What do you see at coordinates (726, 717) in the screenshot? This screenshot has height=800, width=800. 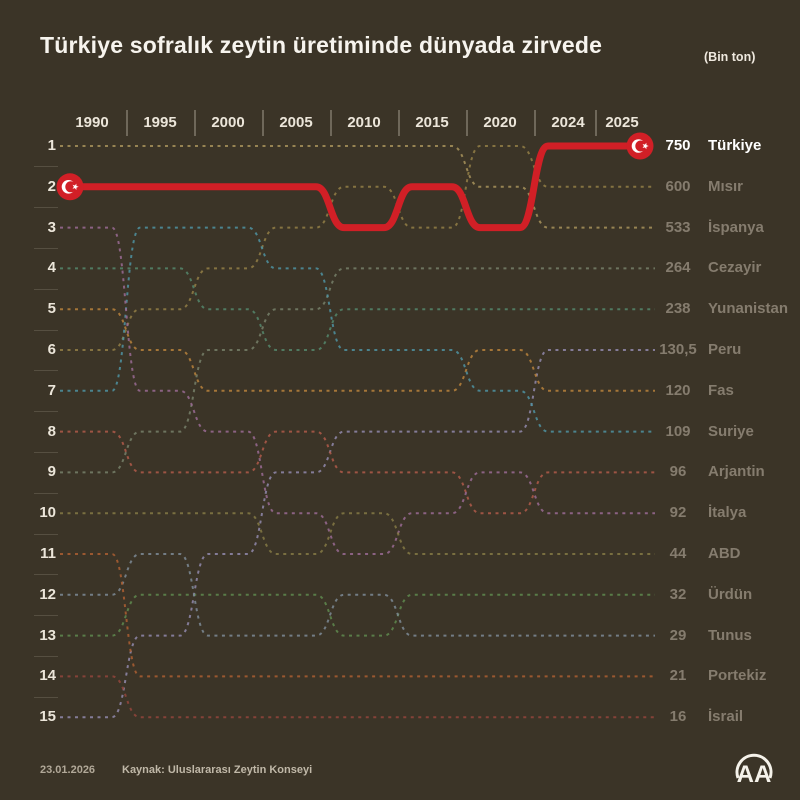 I see `legend-name-İsrail: İsrail` at bounding box center [726, 717].